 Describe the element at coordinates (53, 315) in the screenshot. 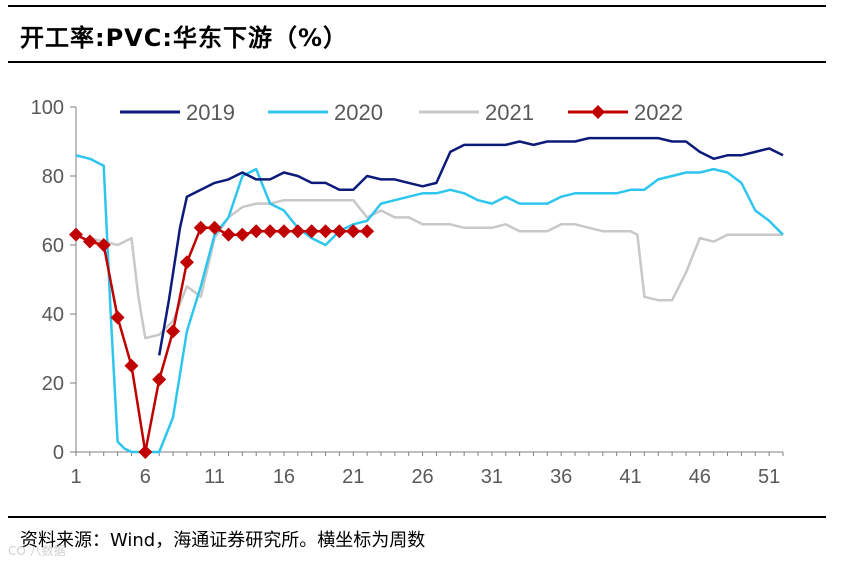

I see `y-tick-label: 40` at that location.